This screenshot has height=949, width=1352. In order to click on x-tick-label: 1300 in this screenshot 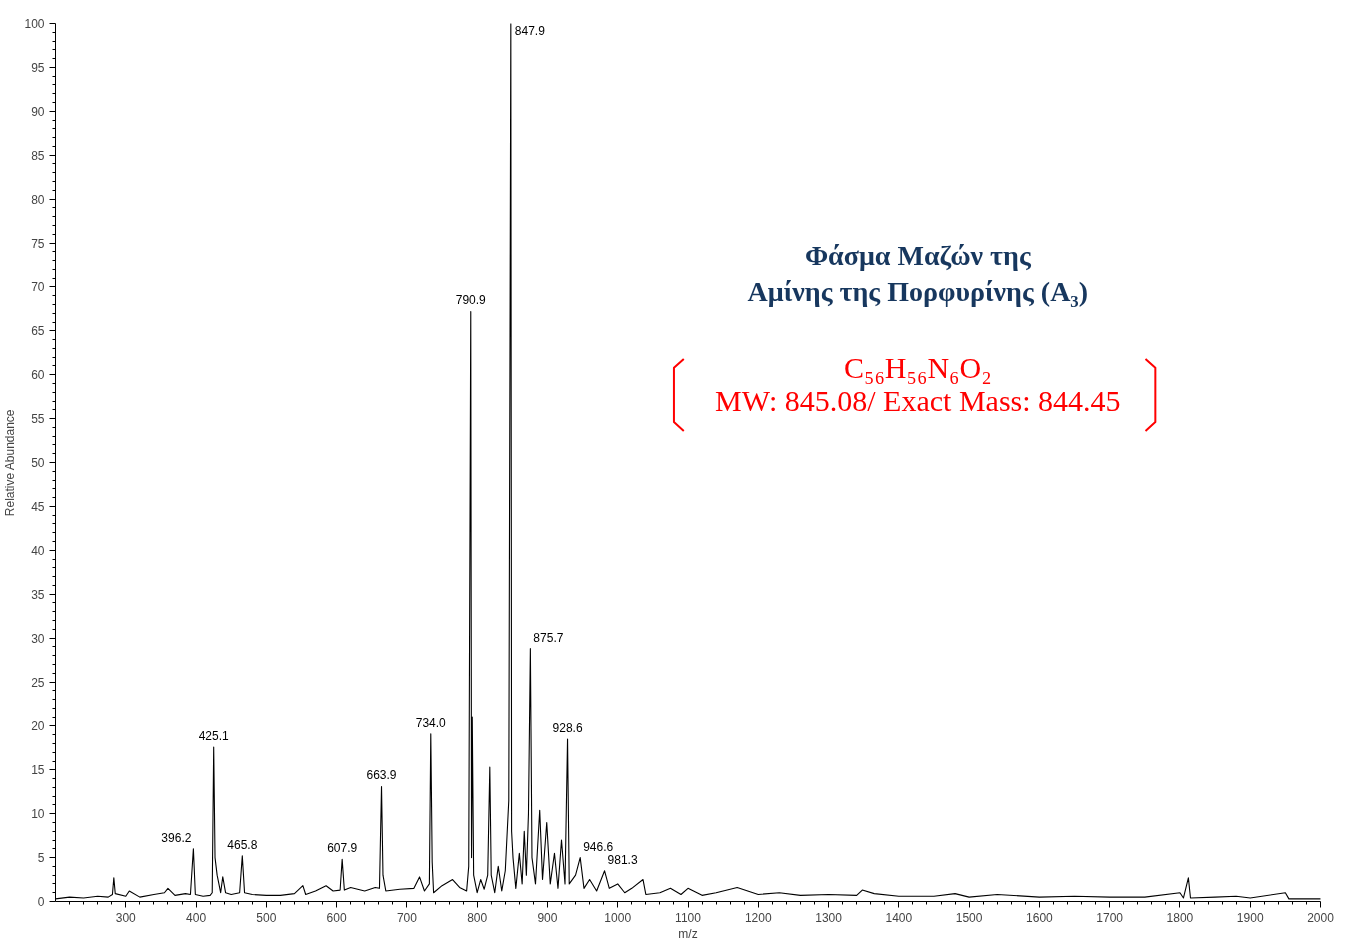, I will do `click(829, 917)`.